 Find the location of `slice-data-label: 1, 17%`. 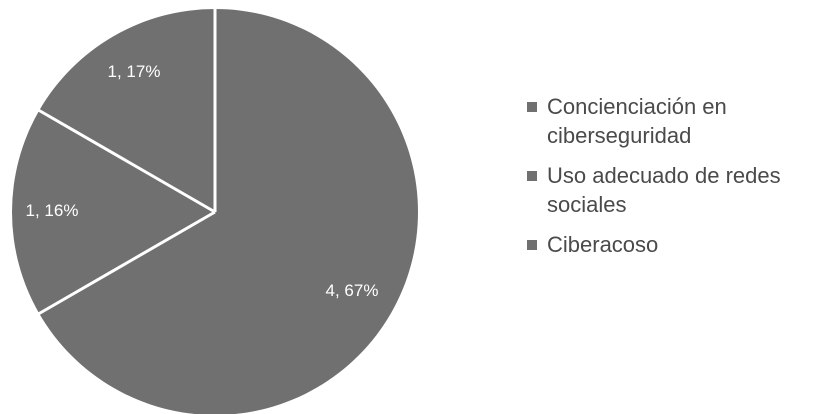

slice-data-label: 1, 17% is located at coordinates (134, 71).